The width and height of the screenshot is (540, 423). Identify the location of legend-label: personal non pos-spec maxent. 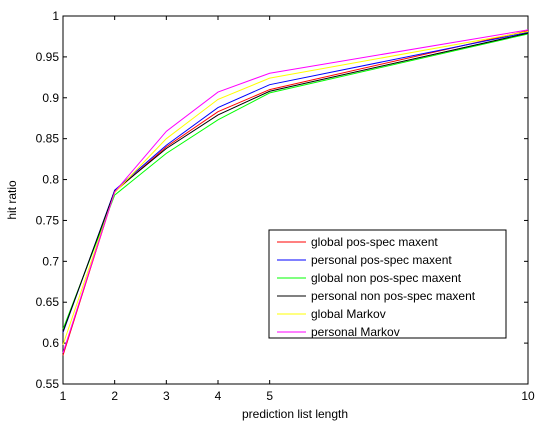
(393, 296).